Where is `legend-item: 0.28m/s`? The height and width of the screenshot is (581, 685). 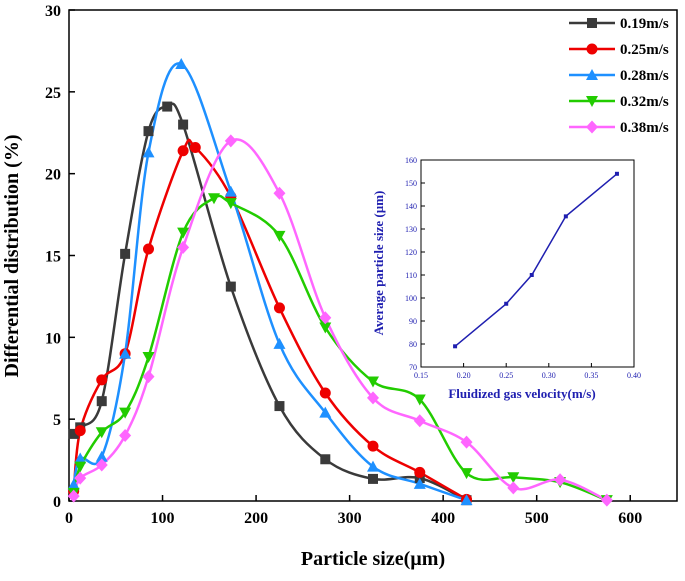
legend-item: 0.28m/s is located at coordinates (619, 76).